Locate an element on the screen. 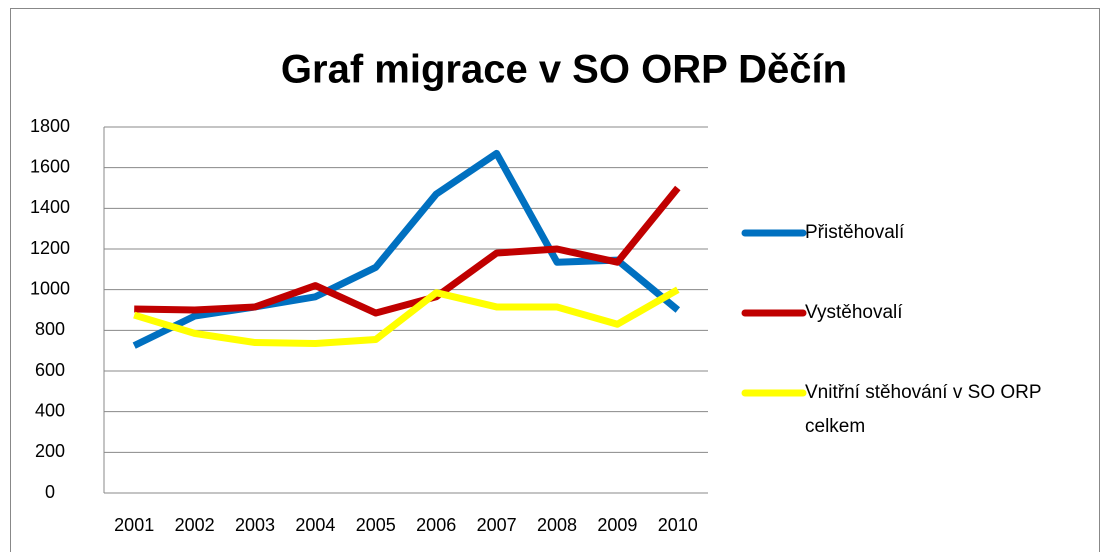  x-tick-label: 2006 is located at coordinates (436, 525).